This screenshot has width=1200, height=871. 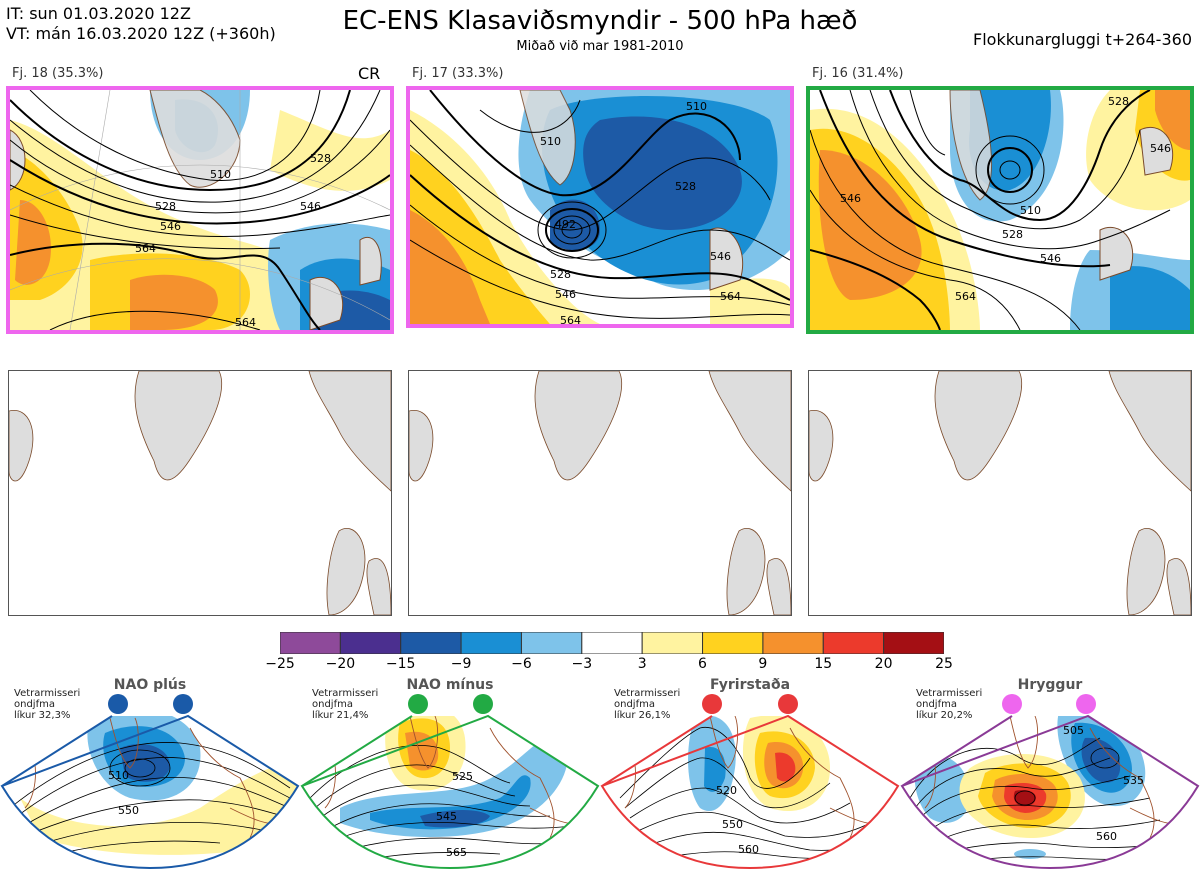 I want to click on valid-time: VT: mán 16.03.2020 12Z (+360h), so click(x=141, y=33).